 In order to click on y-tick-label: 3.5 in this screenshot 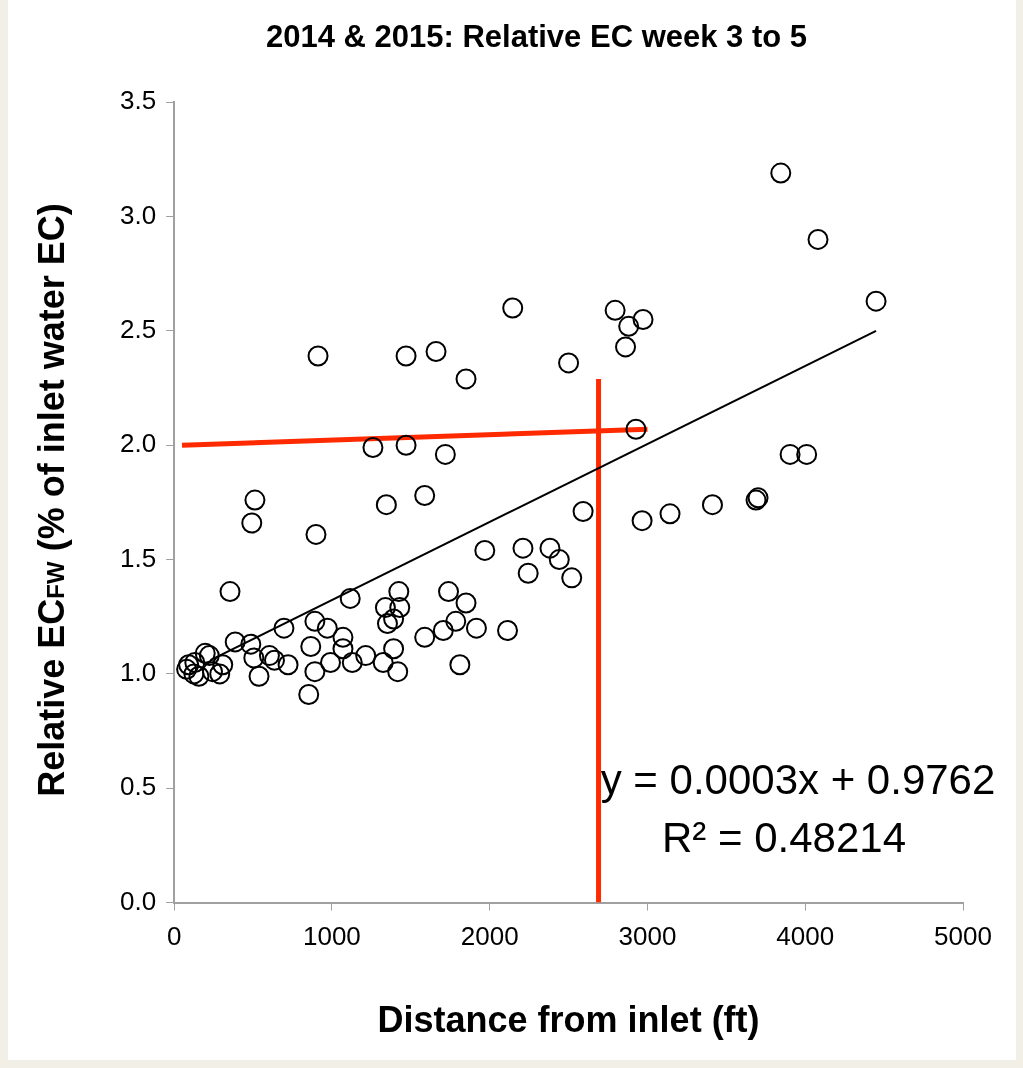, I will do `click(138, 100)`.